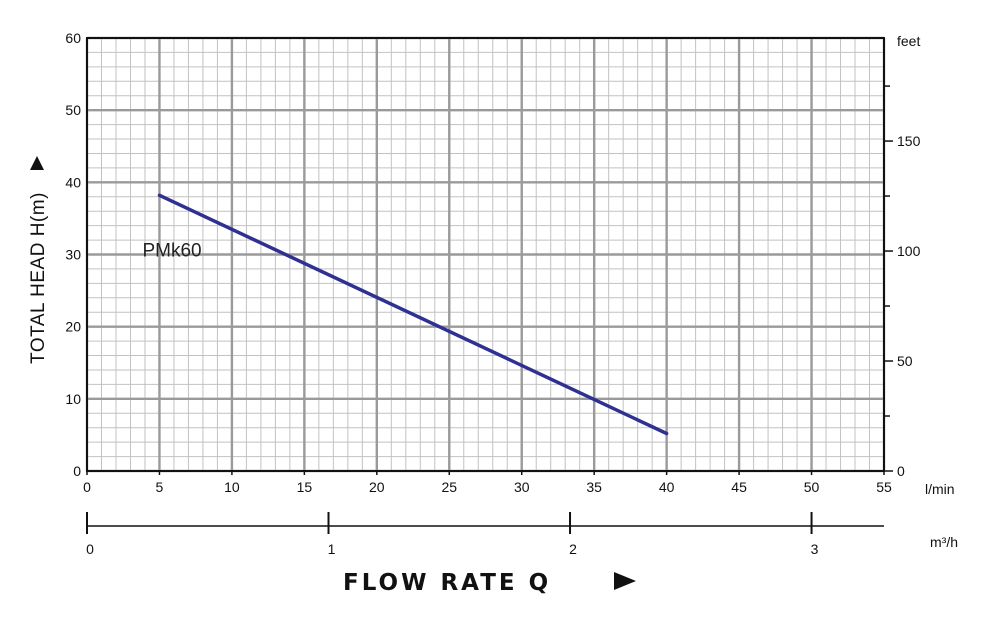 This screenshot has width=1000, height=620. I want to click on y2-tick-label: 0, so click(901, 471).